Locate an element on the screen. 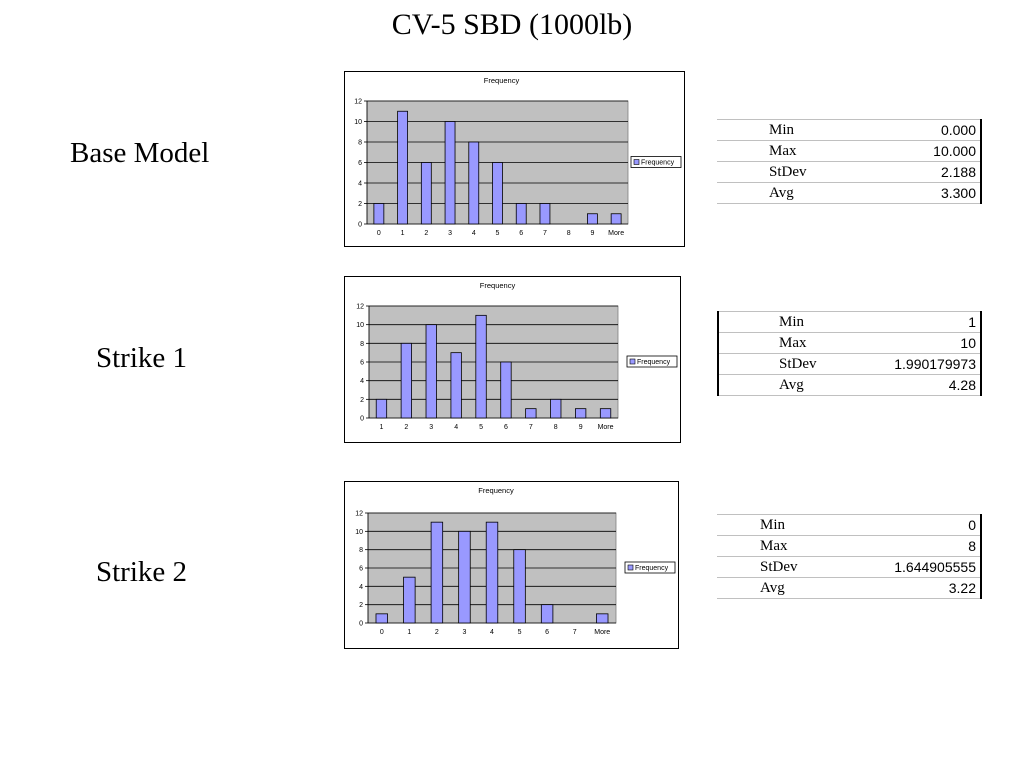 Image resolution: width=1024 pixels, height=768 pixels. stats-row-max: Max 10 is located at coordinates (850, 343).